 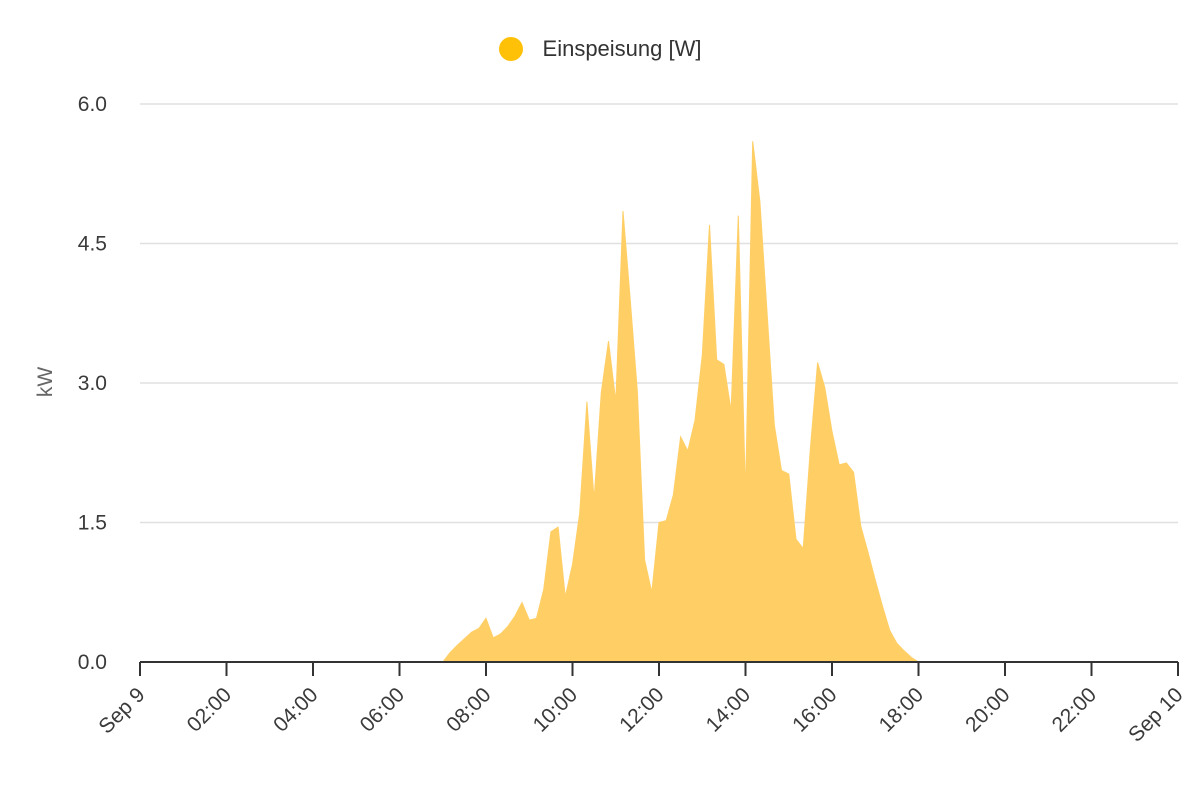 What do you see at coordinates (92, 523) in the screenshot?
I see `y-tick-label: 1.5` at bounding box center [92, 523].